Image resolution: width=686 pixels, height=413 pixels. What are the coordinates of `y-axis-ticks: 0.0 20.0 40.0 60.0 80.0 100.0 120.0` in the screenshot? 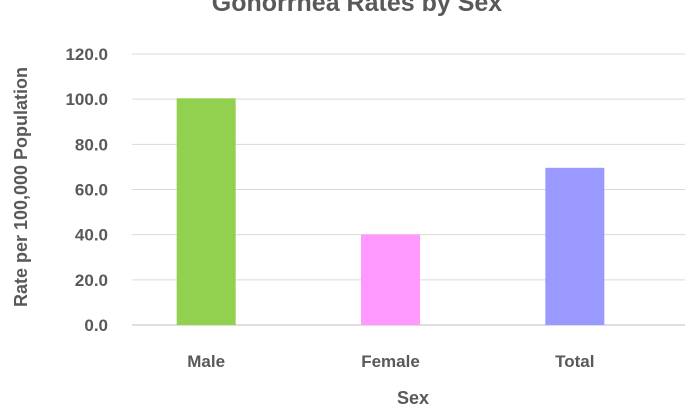 It's located at (86, 190).